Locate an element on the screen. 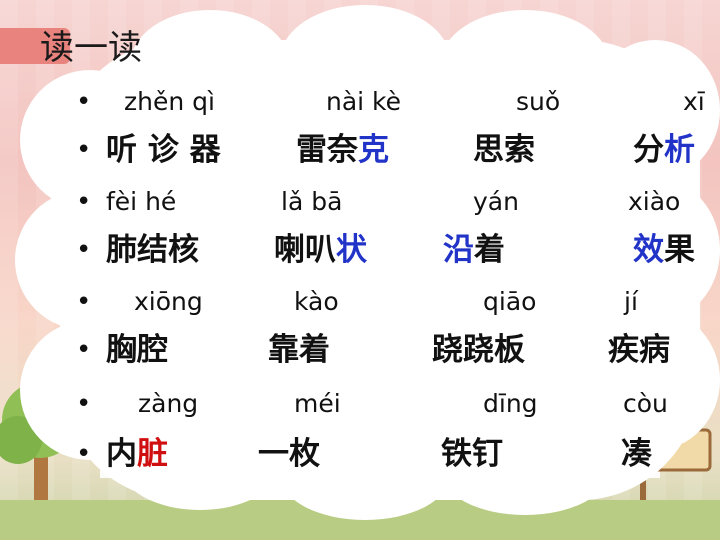 The width and height of the screenshot is (720, 540). pinyin-row: • fèi hé lǎ bā yán xiào is located at coordinates (396, 203).